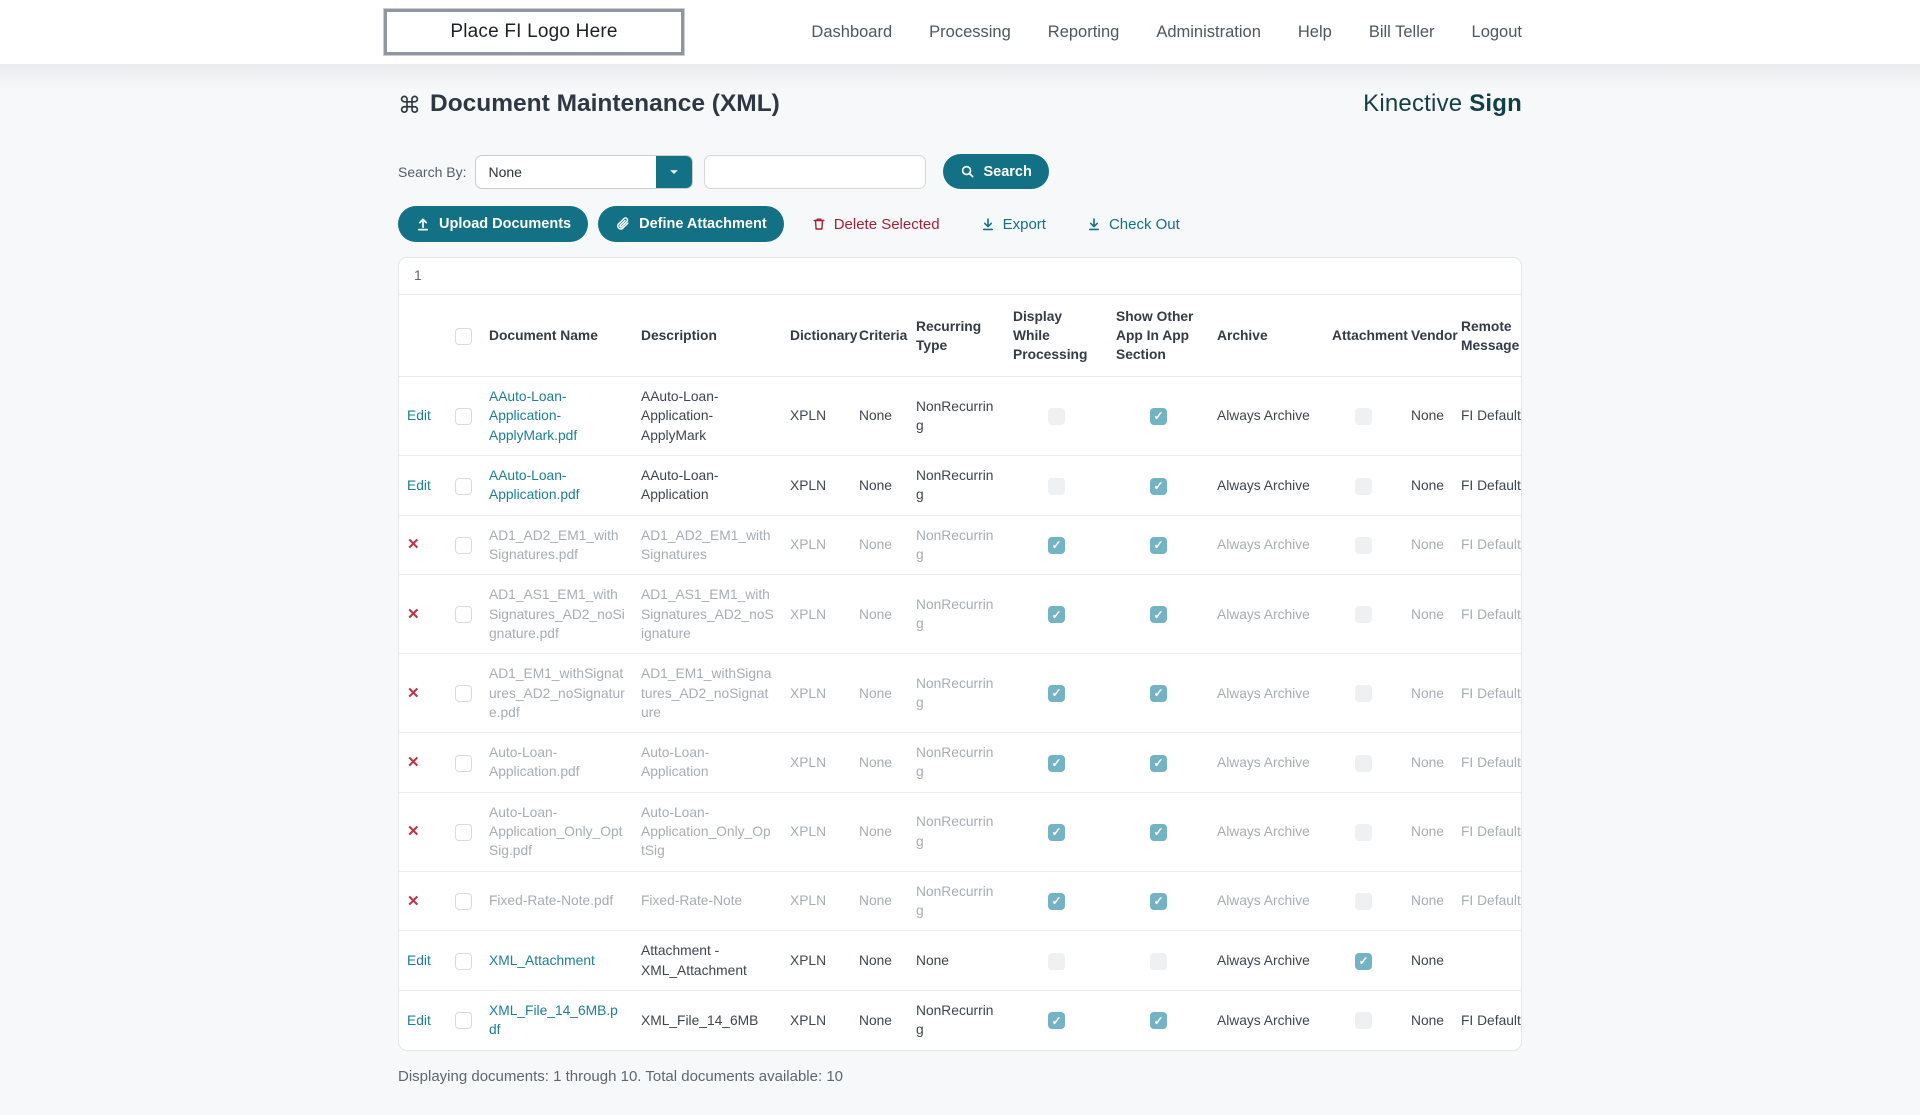 The width and height of the screenshot is (1920, 1115). I want to click on document-name-link: AD1_AD2_EM1_withSignatures.pdf, so click(554, 544).